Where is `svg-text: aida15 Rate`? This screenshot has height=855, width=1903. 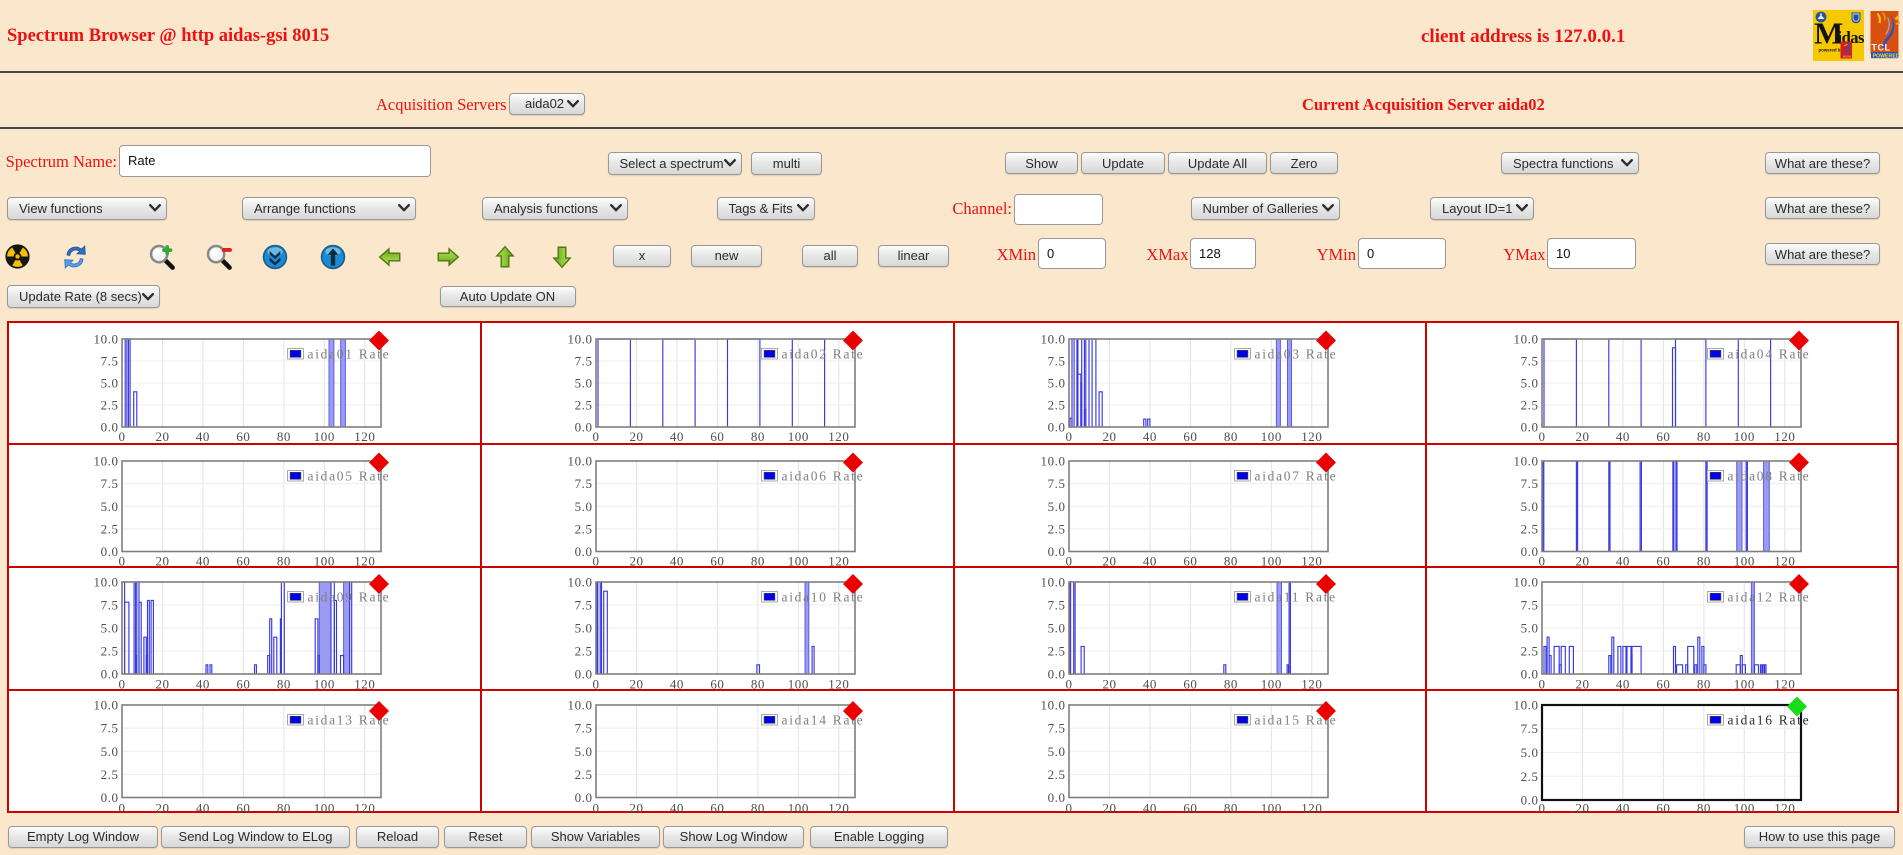 svg-text: aida15 Rate is located at coordinates (1295, 719).